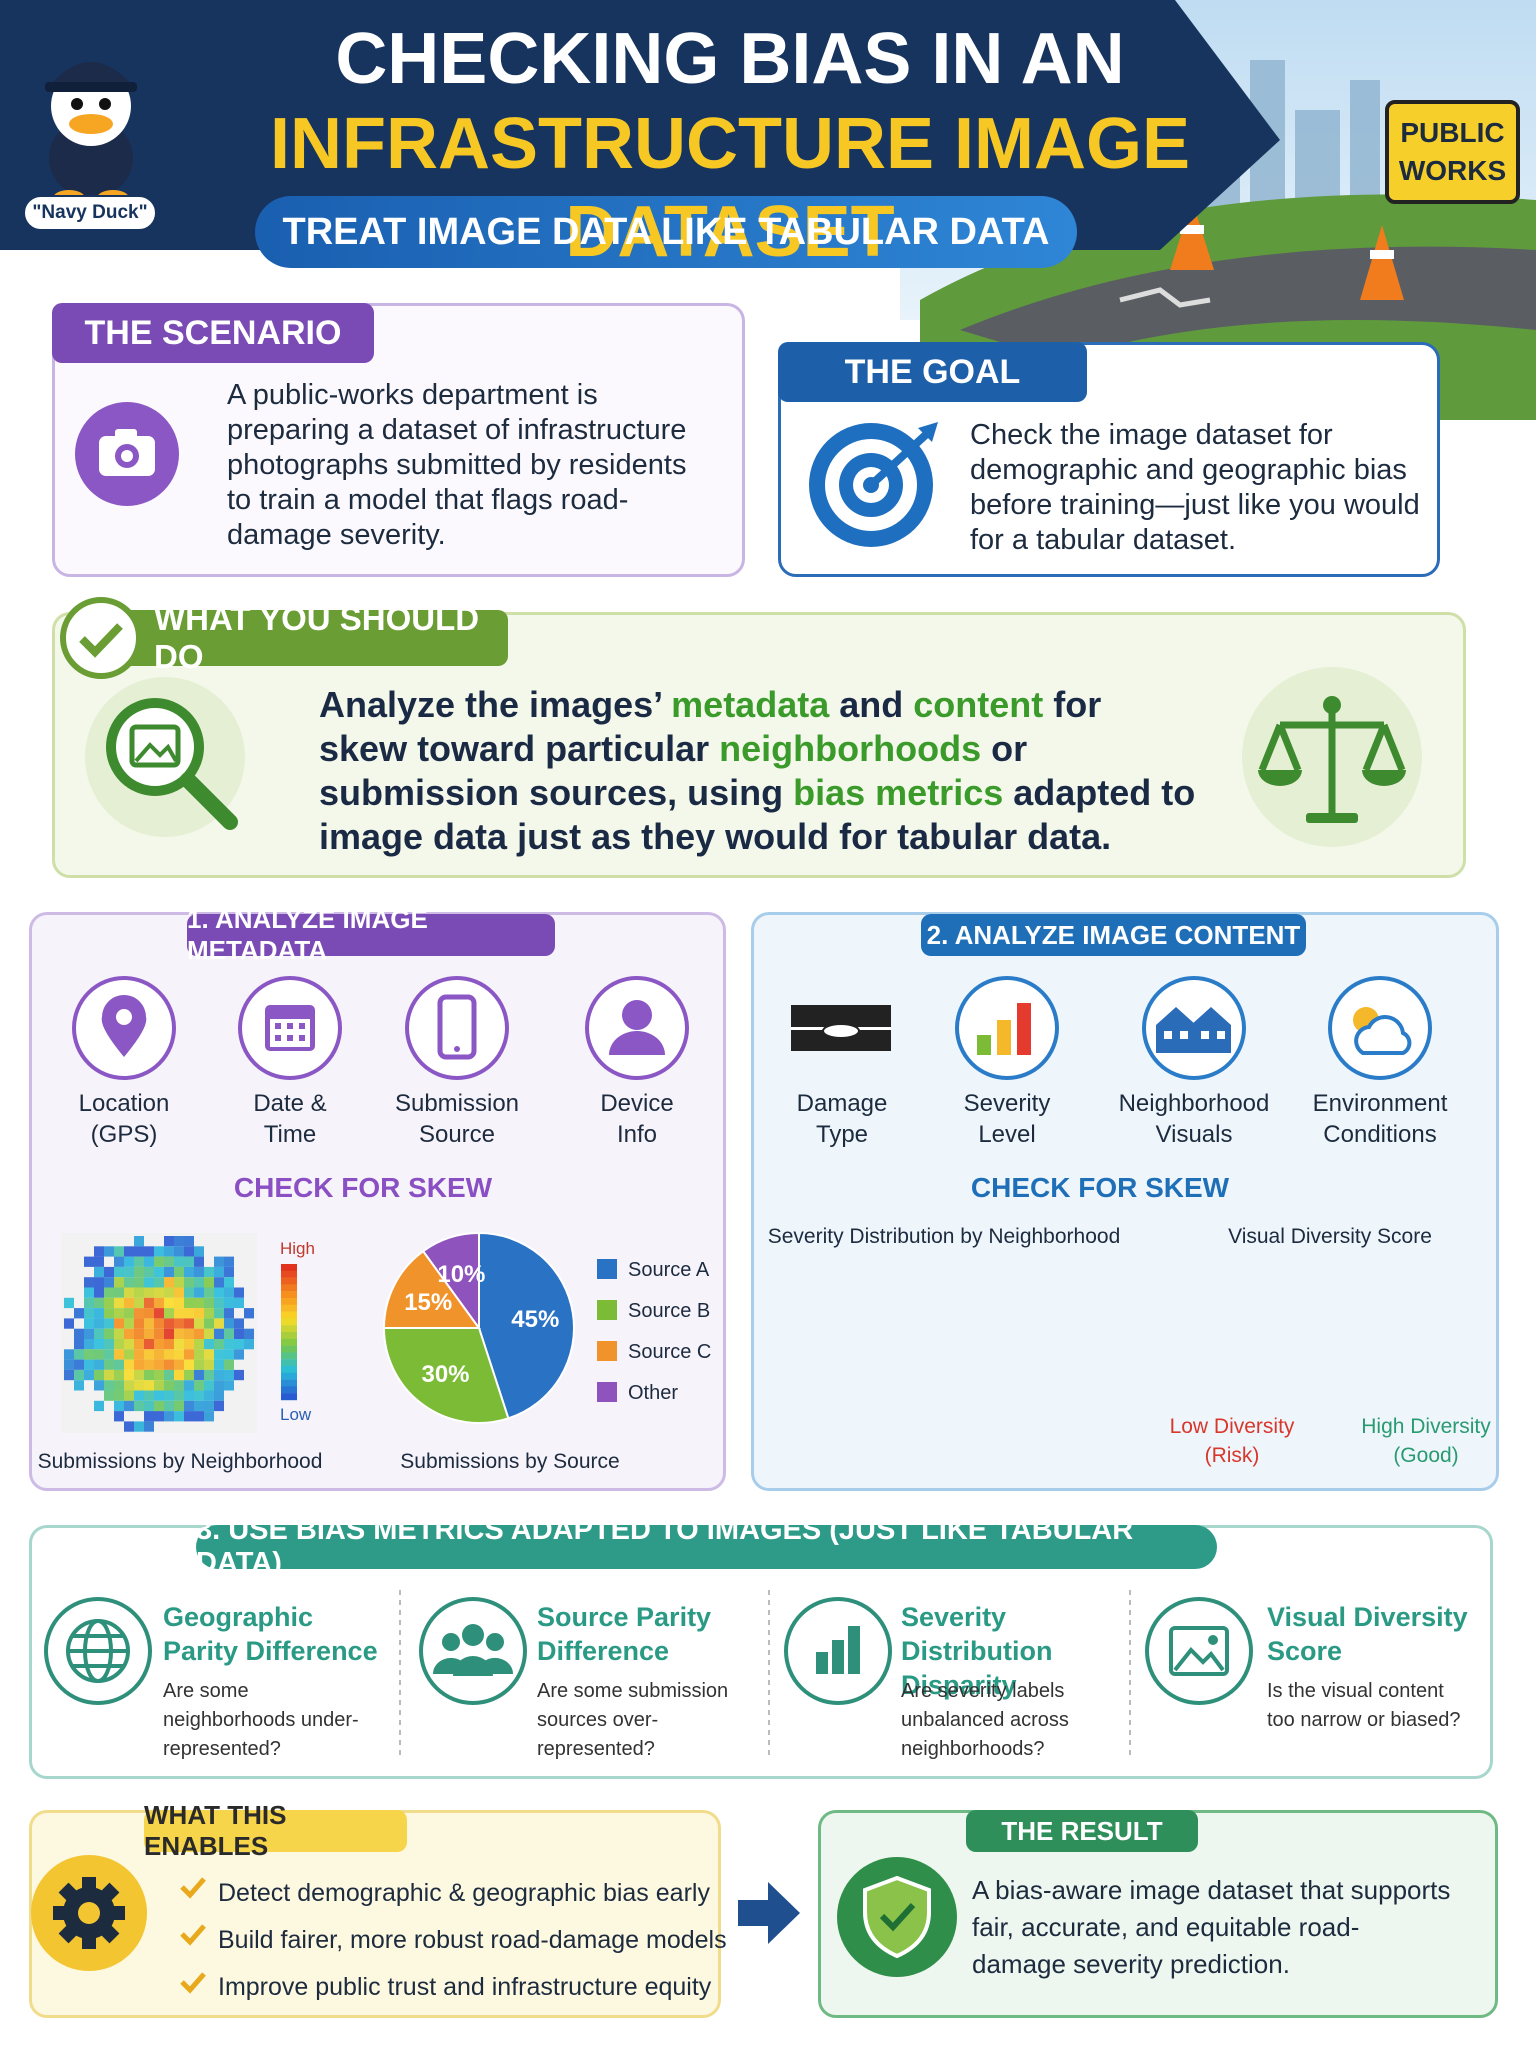  I want to click on title-line2: INFRASTRUCTURE IMAGE DATASET, so click(730, 188).